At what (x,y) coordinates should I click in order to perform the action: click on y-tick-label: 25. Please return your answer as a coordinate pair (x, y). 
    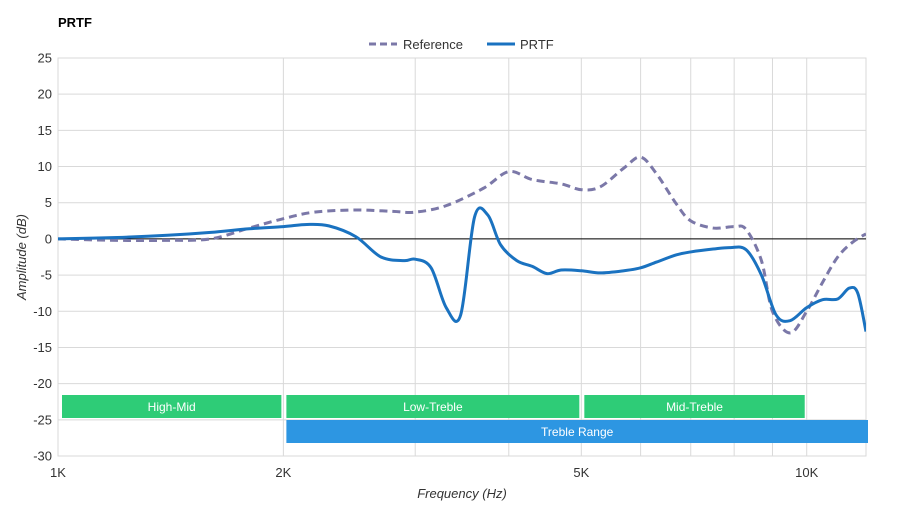
    Looking at the image, I should click on (45, 58).